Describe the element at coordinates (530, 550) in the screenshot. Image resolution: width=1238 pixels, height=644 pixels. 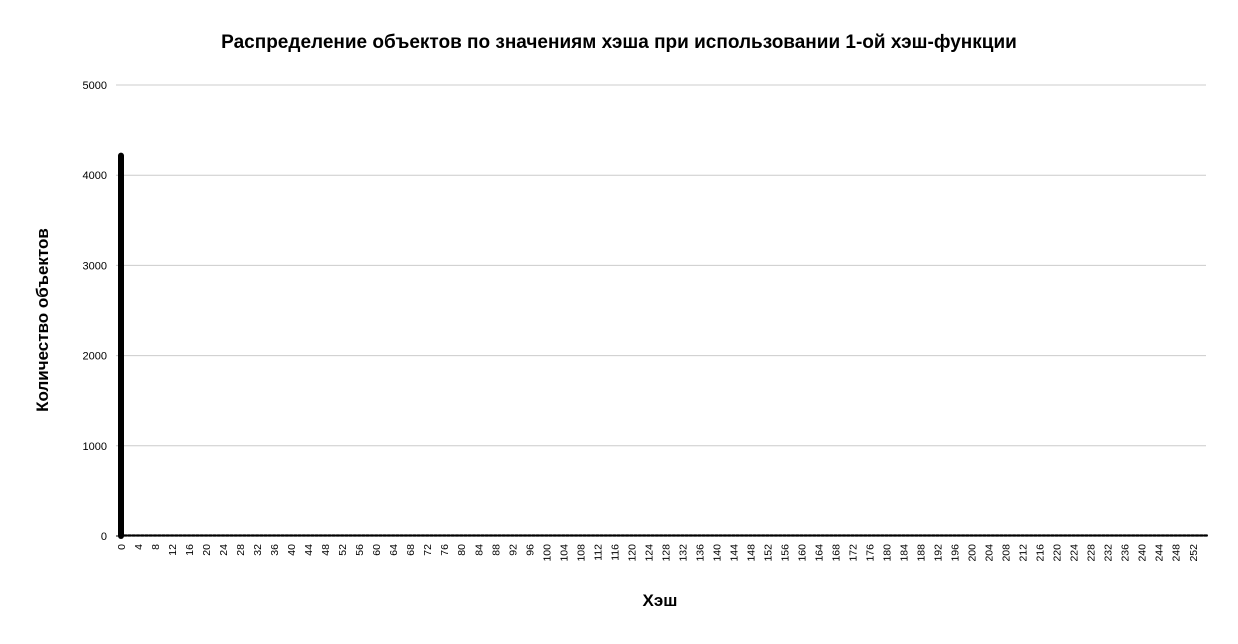
I see `x-tick-label: 96` at that location.